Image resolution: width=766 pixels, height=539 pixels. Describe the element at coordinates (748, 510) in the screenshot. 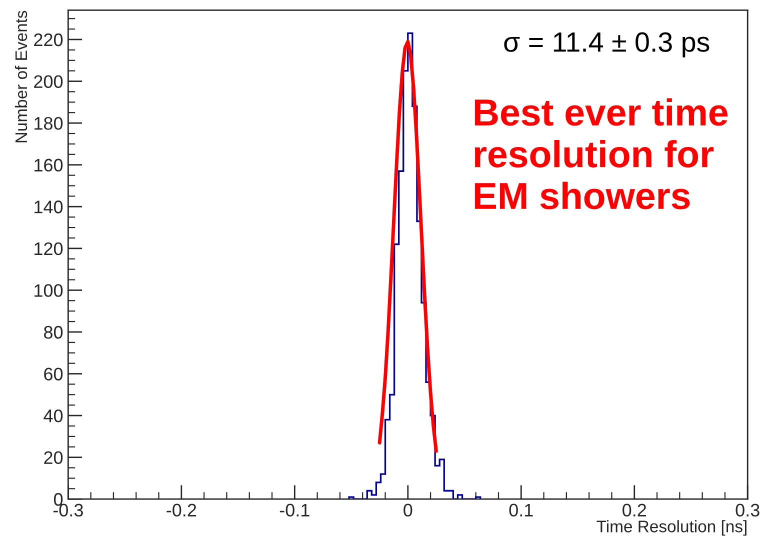

I see `x-tick-label: 0.3` at that location.